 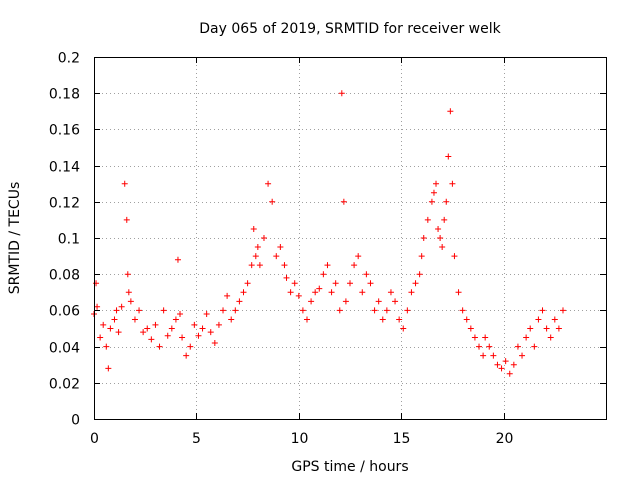 I want to click on x-tick-label: 10, so click(x=300, y=439).